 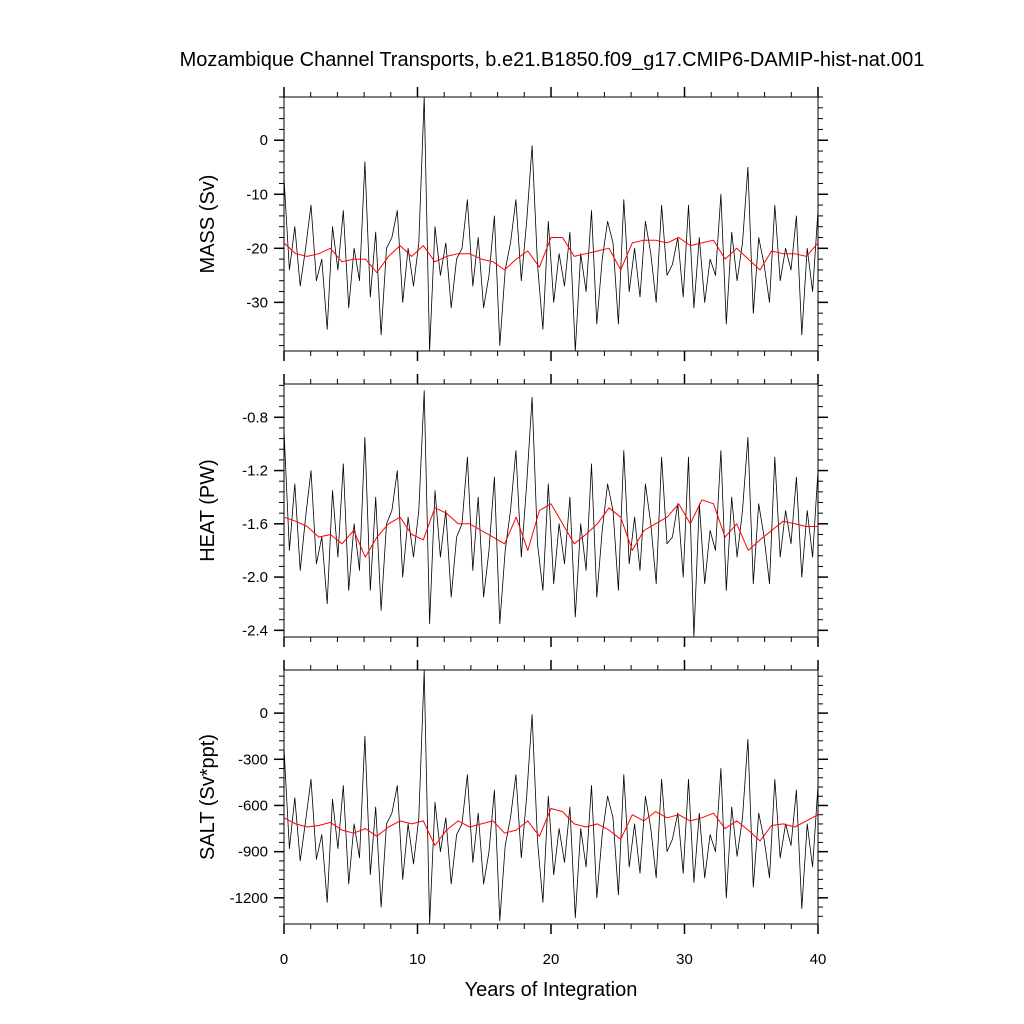 What do you see at coordinates (253, 805) in the screenshot?
I see `y-tick-label: -600` at bounding box center [253, 805].